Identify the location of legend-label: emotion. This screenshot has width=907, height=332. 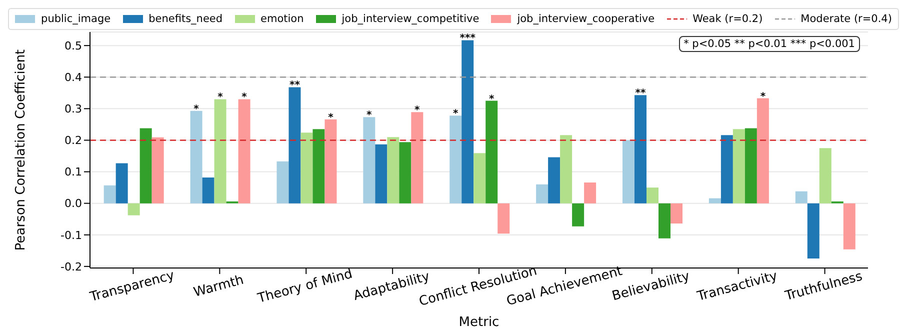
(282, 19).